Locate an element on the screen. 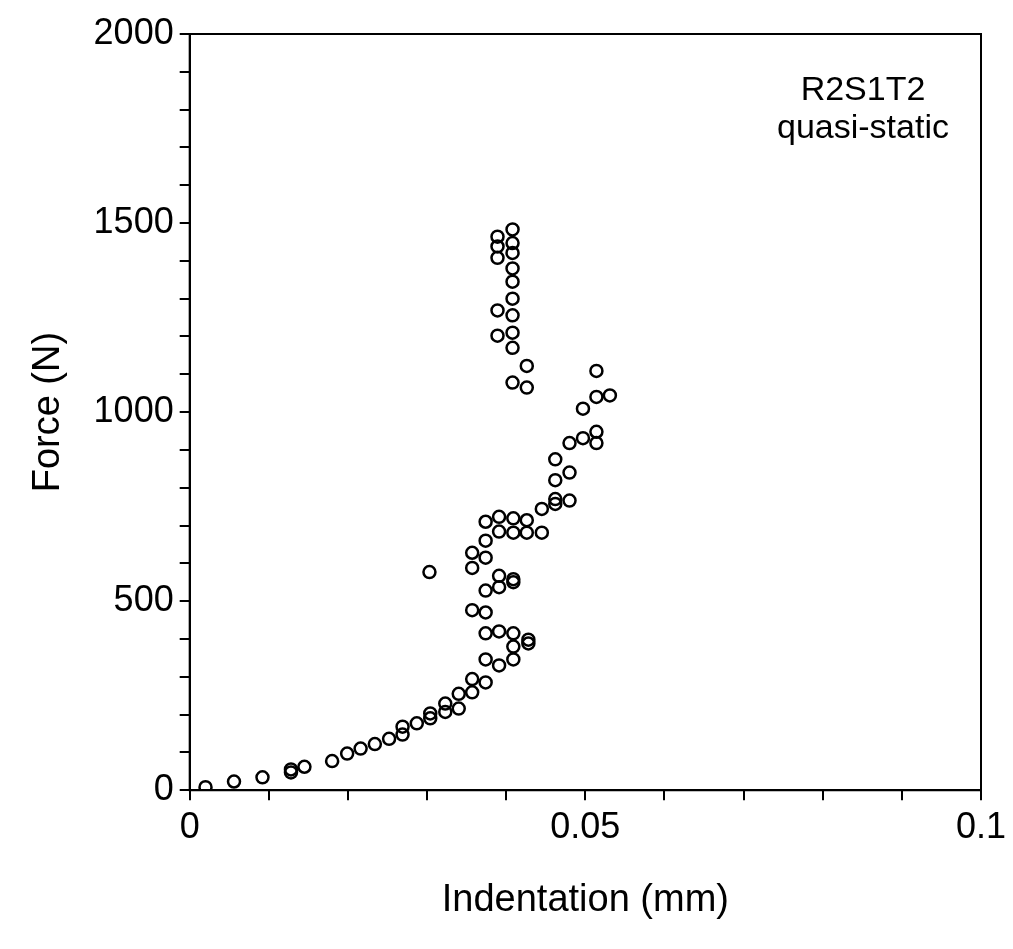  y-axis-title: Force (N) is located at coordinates (46, 412).